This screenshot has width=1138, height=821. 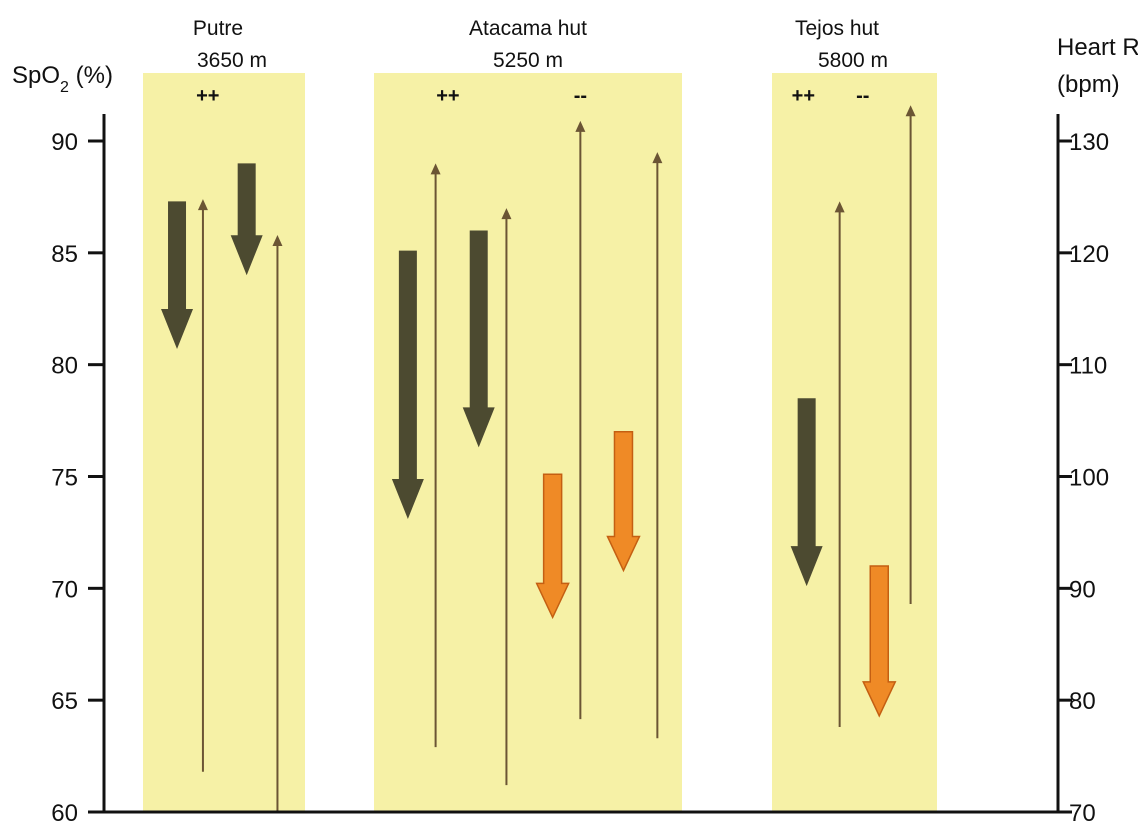 I want to click on arrow-putre-2-hr-increase, so click(x=202, y=485).